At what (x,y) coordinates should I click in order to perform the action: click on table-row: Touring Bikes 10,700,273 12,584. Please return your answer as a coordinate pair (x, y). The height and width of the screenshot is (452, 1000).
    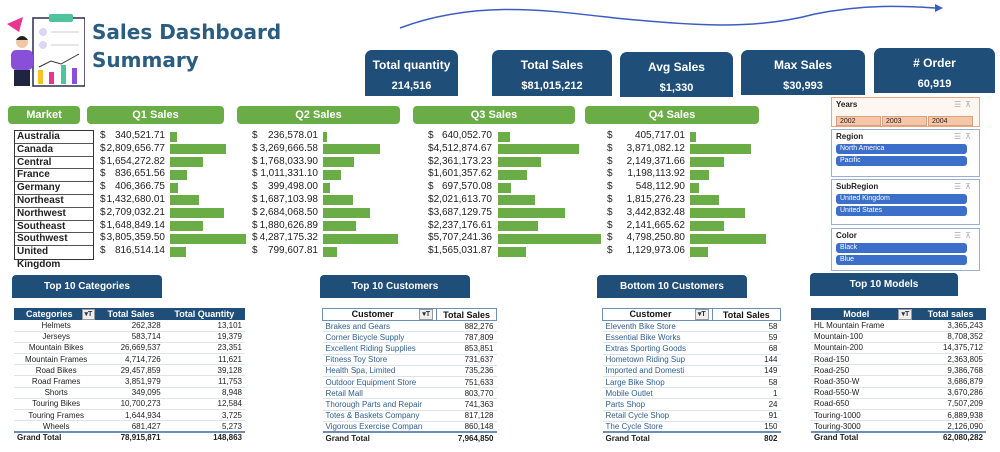
    Looking at the image, I should click on (129, 404).